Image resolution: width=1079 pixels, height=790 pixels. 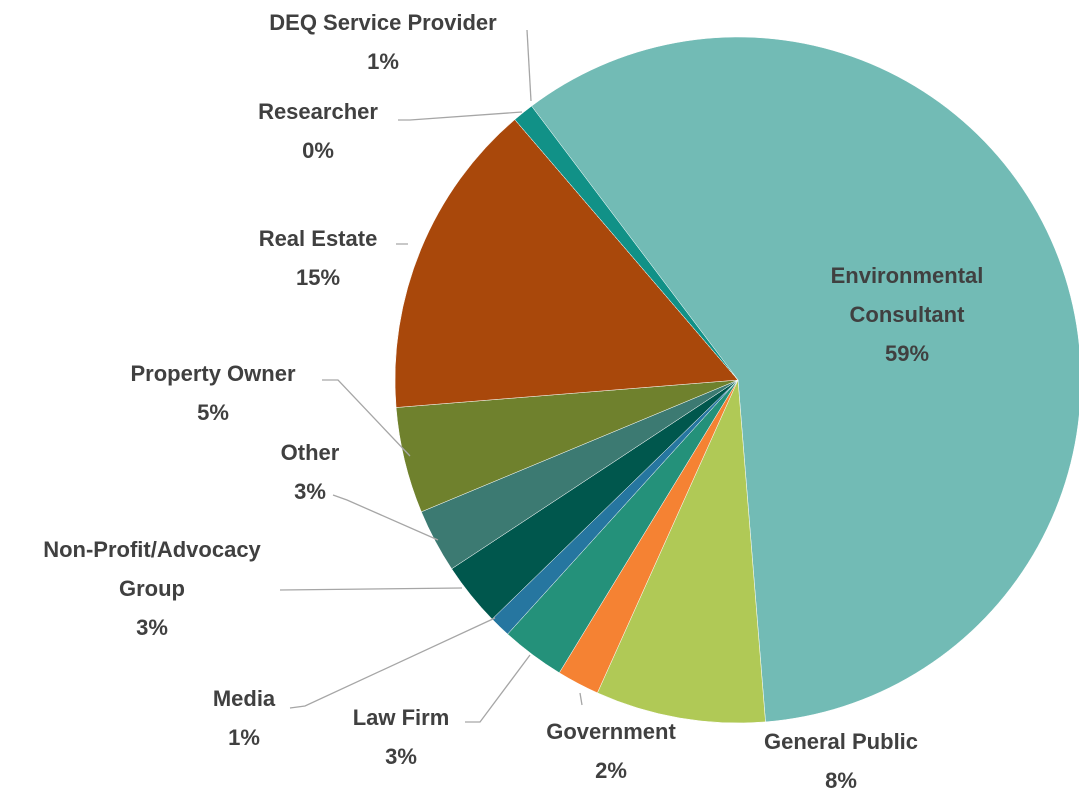 What do you see at coordinates (907, 353) in the screenshot?
I see `value-label: 59%` at bounding box center [907, 353].